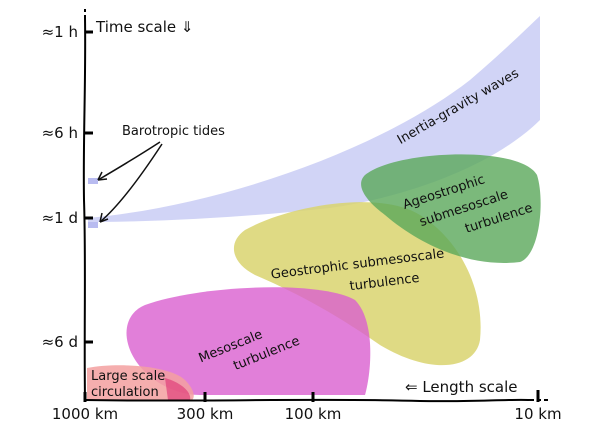  What do you see at coordinates (144, 27) in the screenshot?
I see `time-axis-title: Time scale ⇓` at bounding box center [144, 27].